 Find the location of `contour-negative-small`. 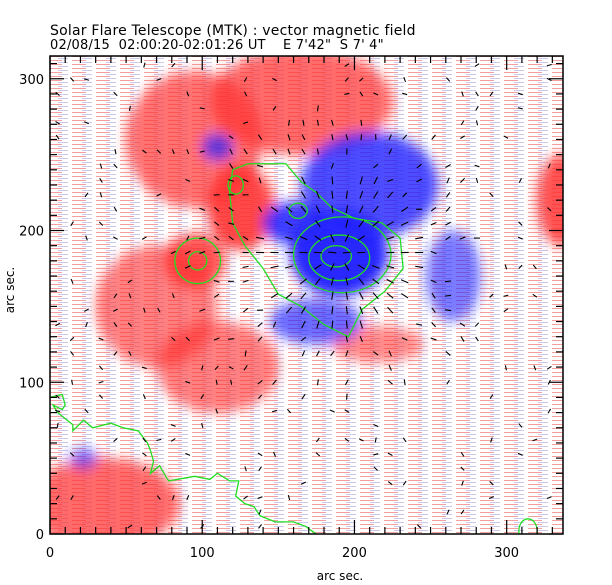

contour-negative-small is located at coordinates (298, 211).